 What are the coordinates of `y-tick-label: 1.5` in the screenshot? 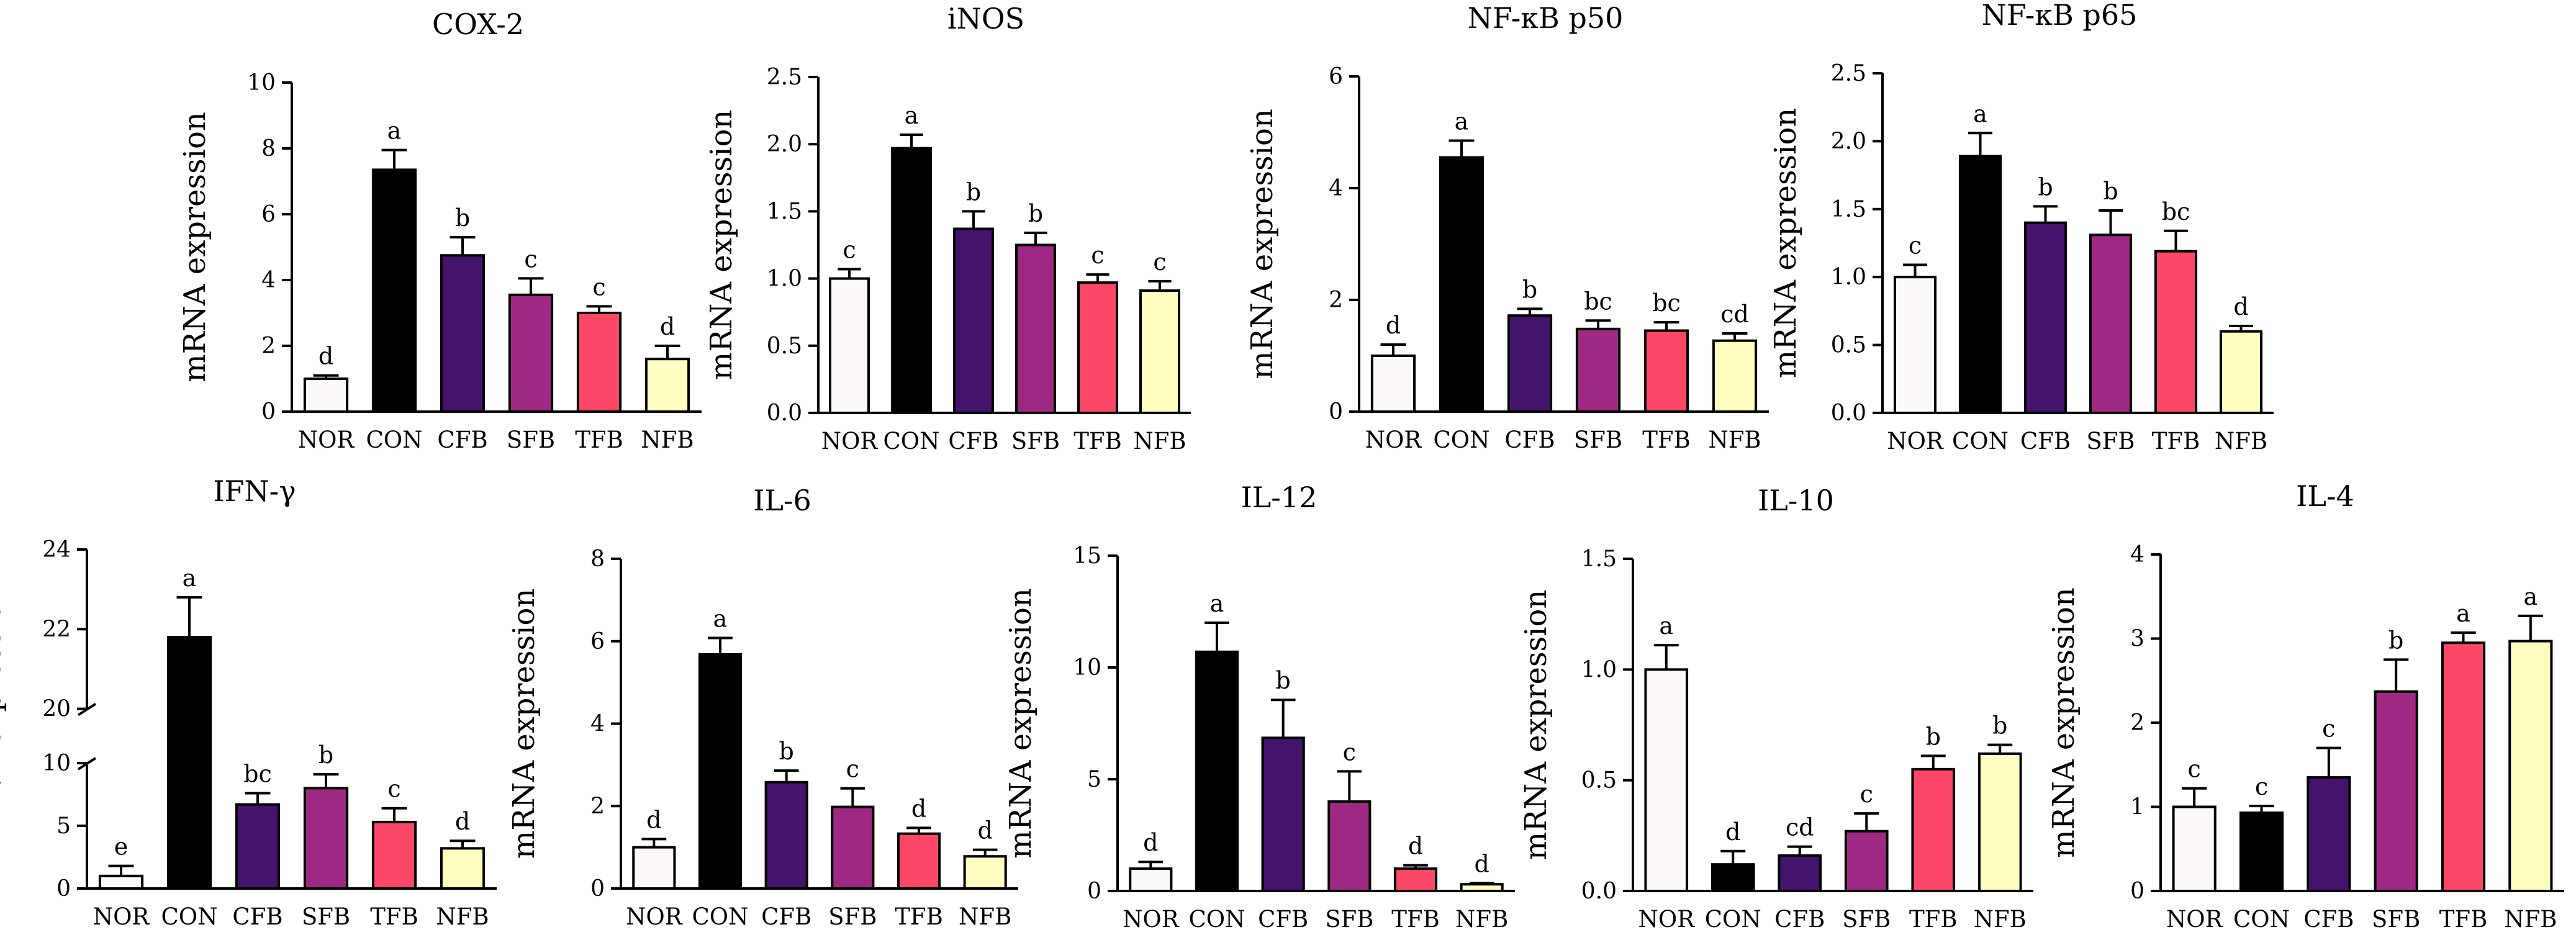 It's located at (1599, 559).